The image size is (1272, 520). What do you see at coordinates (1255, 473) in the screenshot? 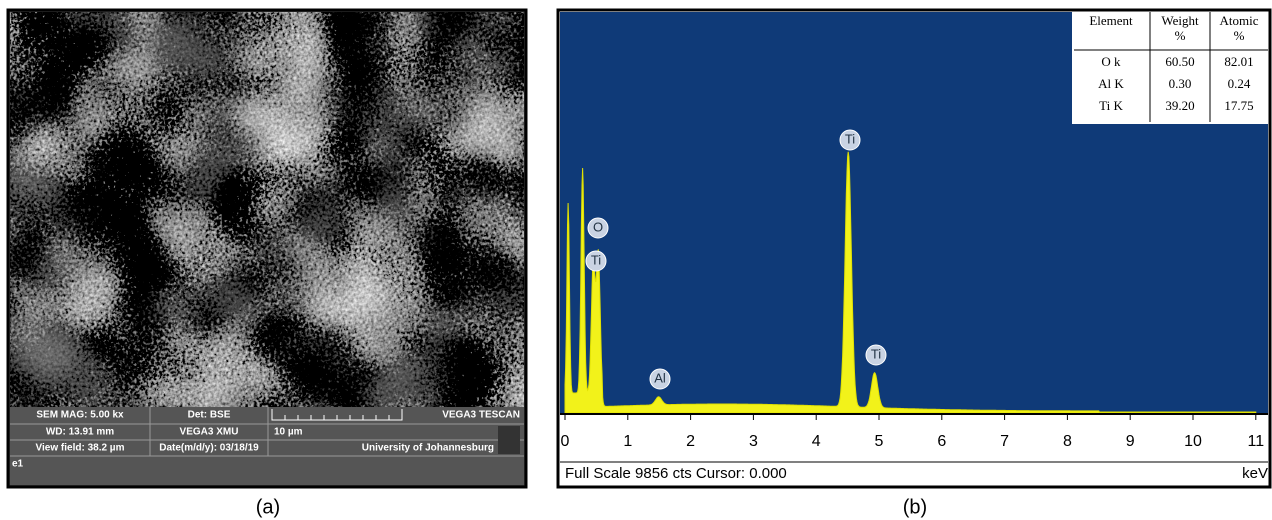
I see `x-unit: keV` at bounding box center [1255, 473].